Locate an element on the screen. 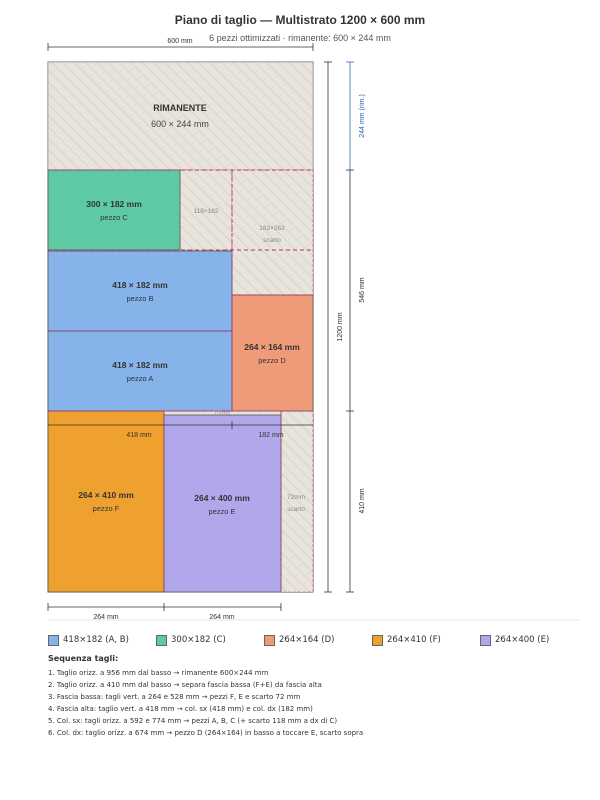 The image size is (600, 800). piece-e: 264 × 400 mm pezzo E is located at coordinates (222, 503).